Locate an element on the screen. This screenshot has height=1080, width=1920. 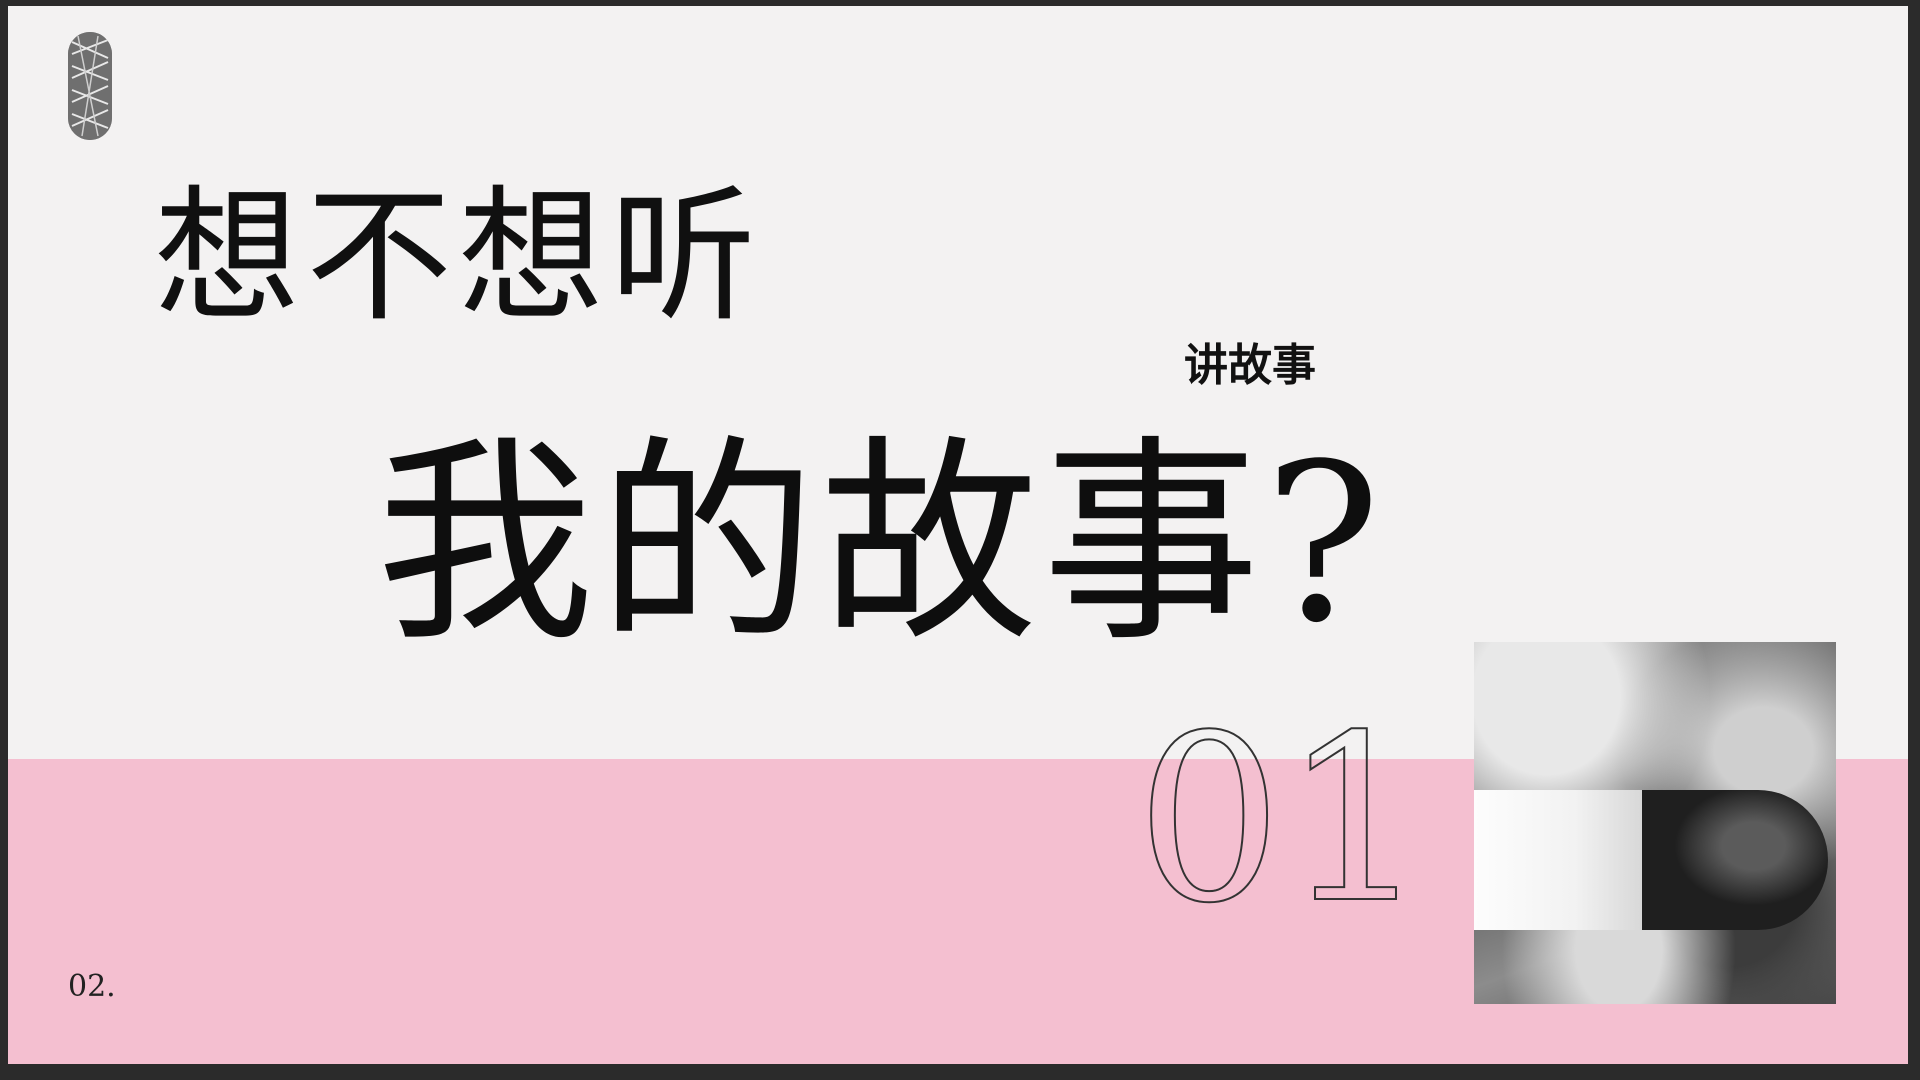
page-number: 02. is located at coordinates (92, 986).